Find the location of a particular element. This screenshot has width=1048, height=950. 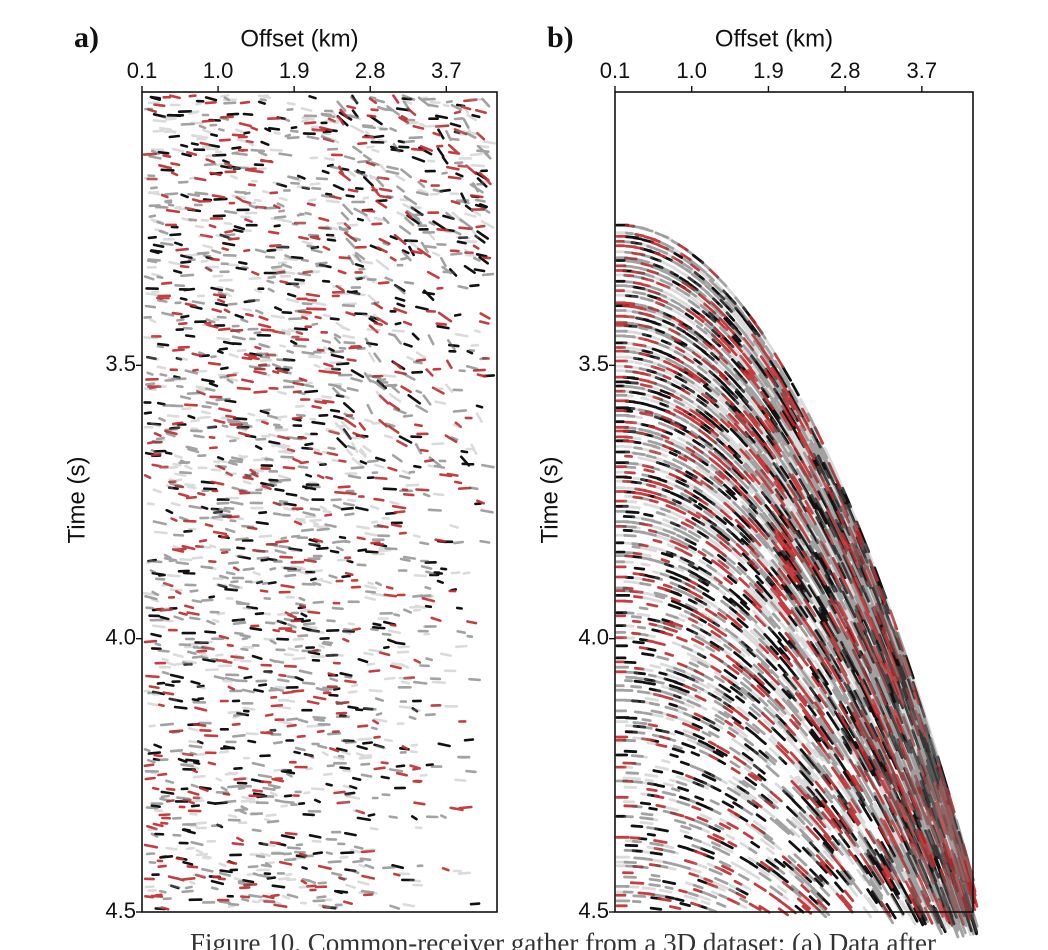

panel-label: a) is located at coordinates (86, 37).